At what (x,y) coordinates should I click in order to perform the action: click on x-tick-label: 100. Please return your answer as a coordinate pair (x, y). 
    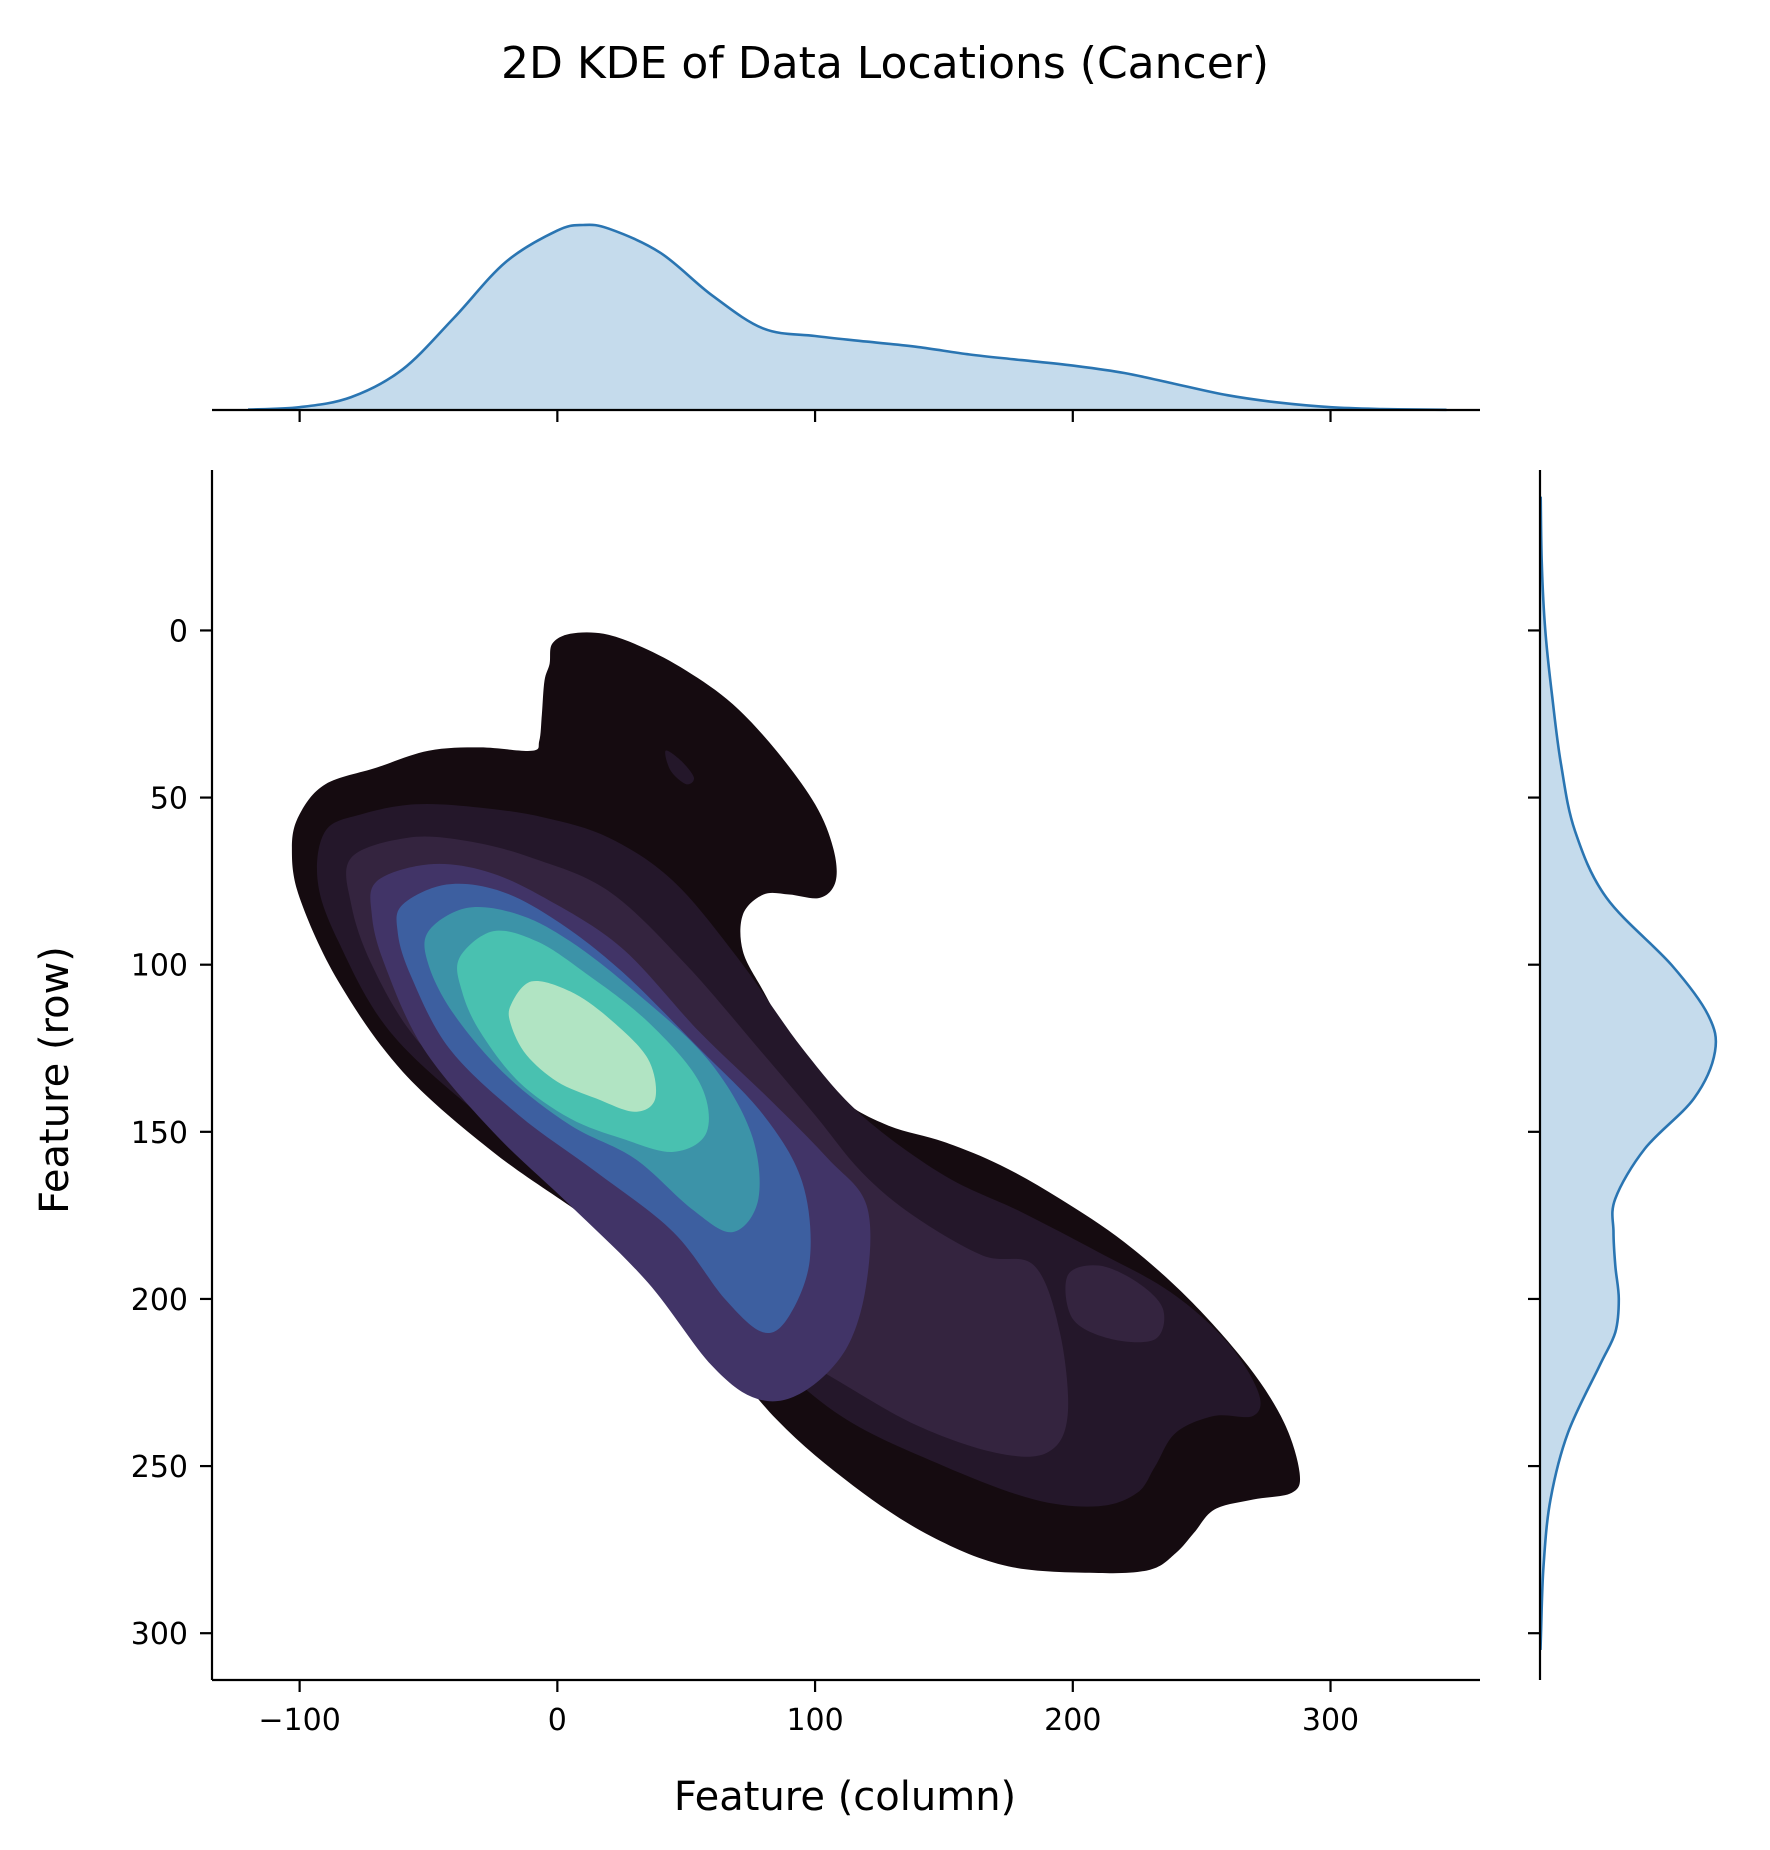
    Looking at the image, I should click on (814, 1720).